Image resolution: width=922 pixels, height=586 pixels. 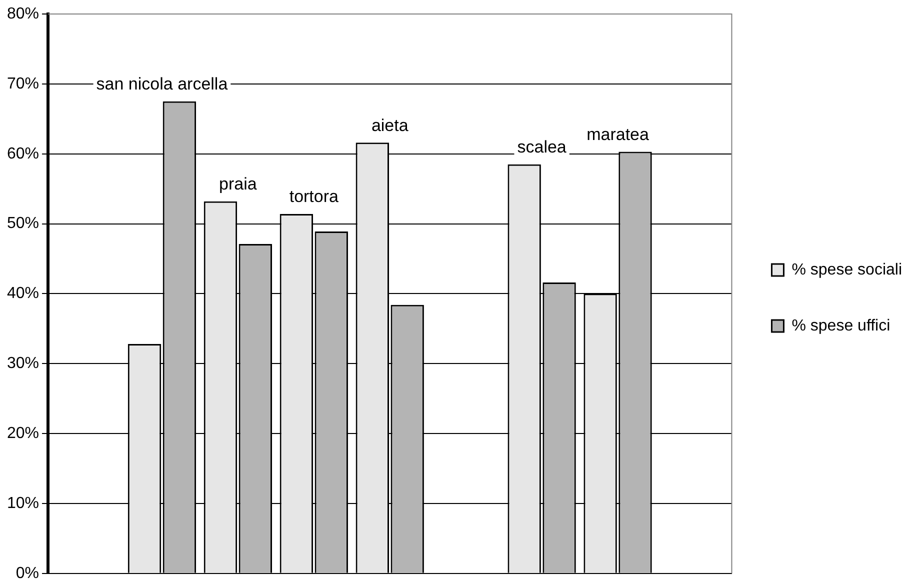 What do you see at coordinates (23, 293) in the screenshot?
I see `y-tick-label: 40%` at bounding box center [23, 293].